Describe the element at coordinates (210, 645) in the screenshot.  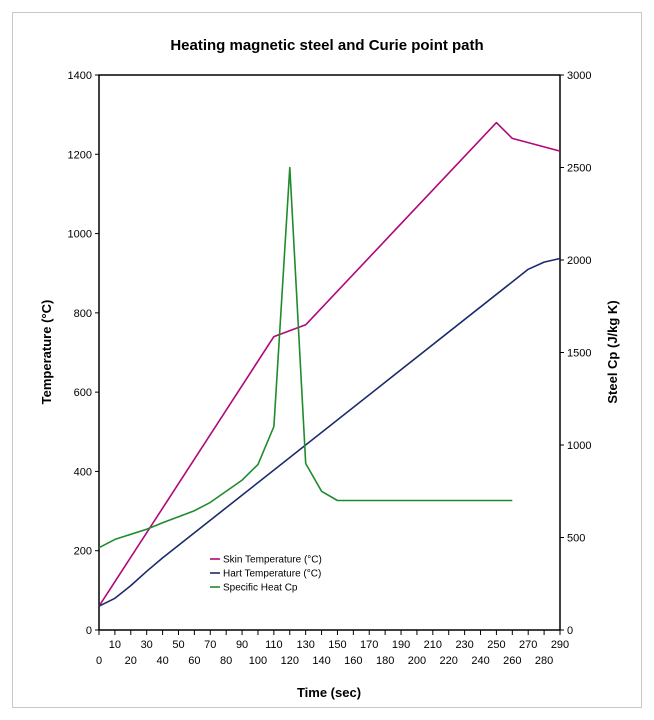
I see `x-tick-label: 70` at that location.